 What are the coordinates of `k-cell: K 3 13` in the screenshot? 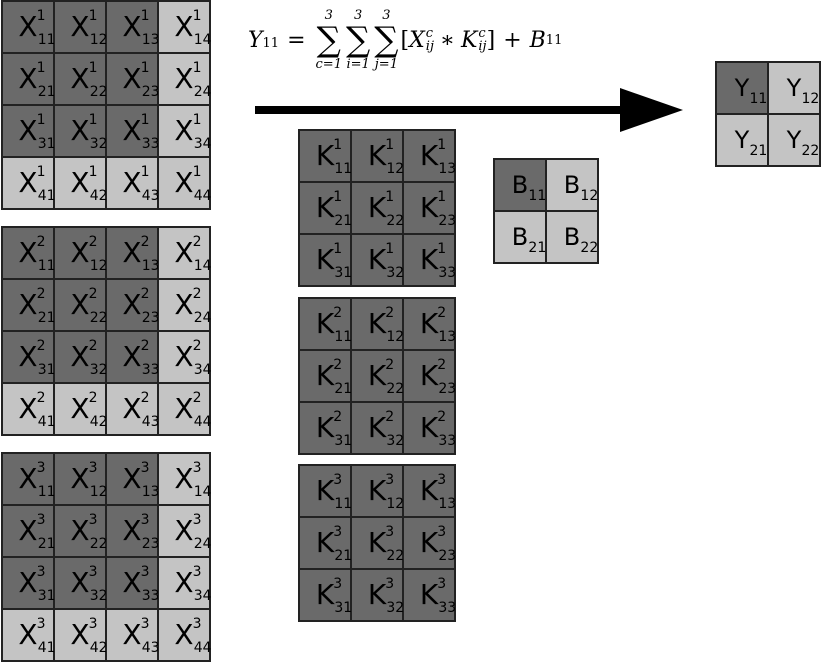 It's located at (429, 491).